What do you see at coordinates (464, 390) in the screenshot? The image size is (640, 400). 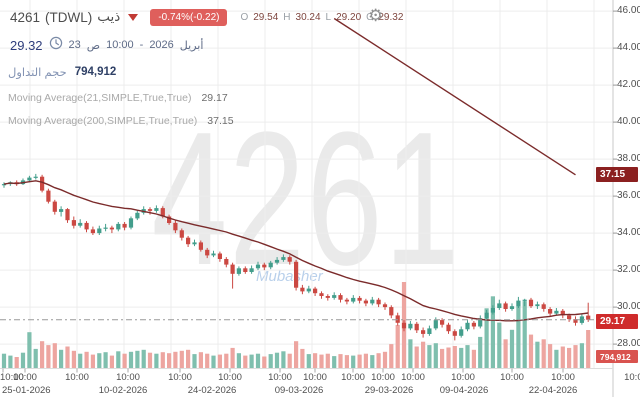 I see `date-axis-label: 09-04-2026` at bounding box center [464, 390].